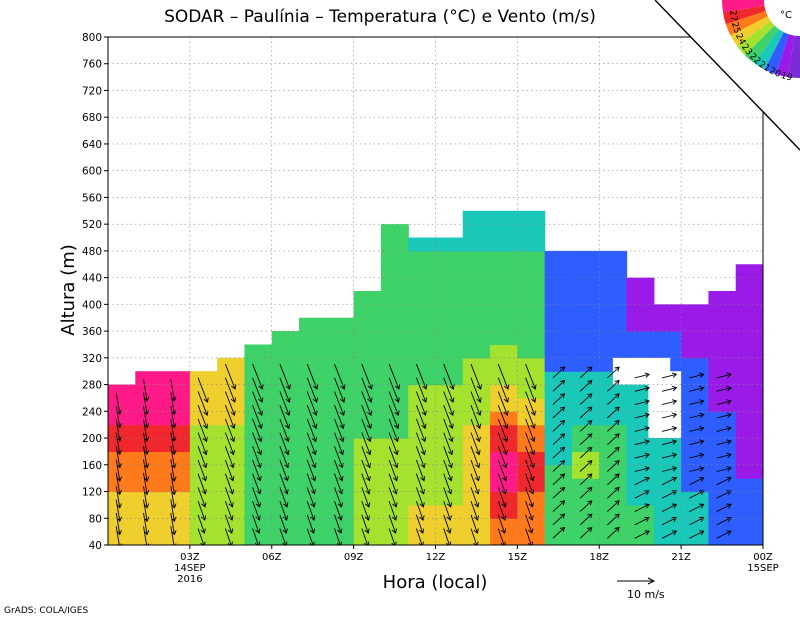 The height and width of the screenshot is (618, 800). I want to click on x-tick-label: 18Z, so click(599, 557).